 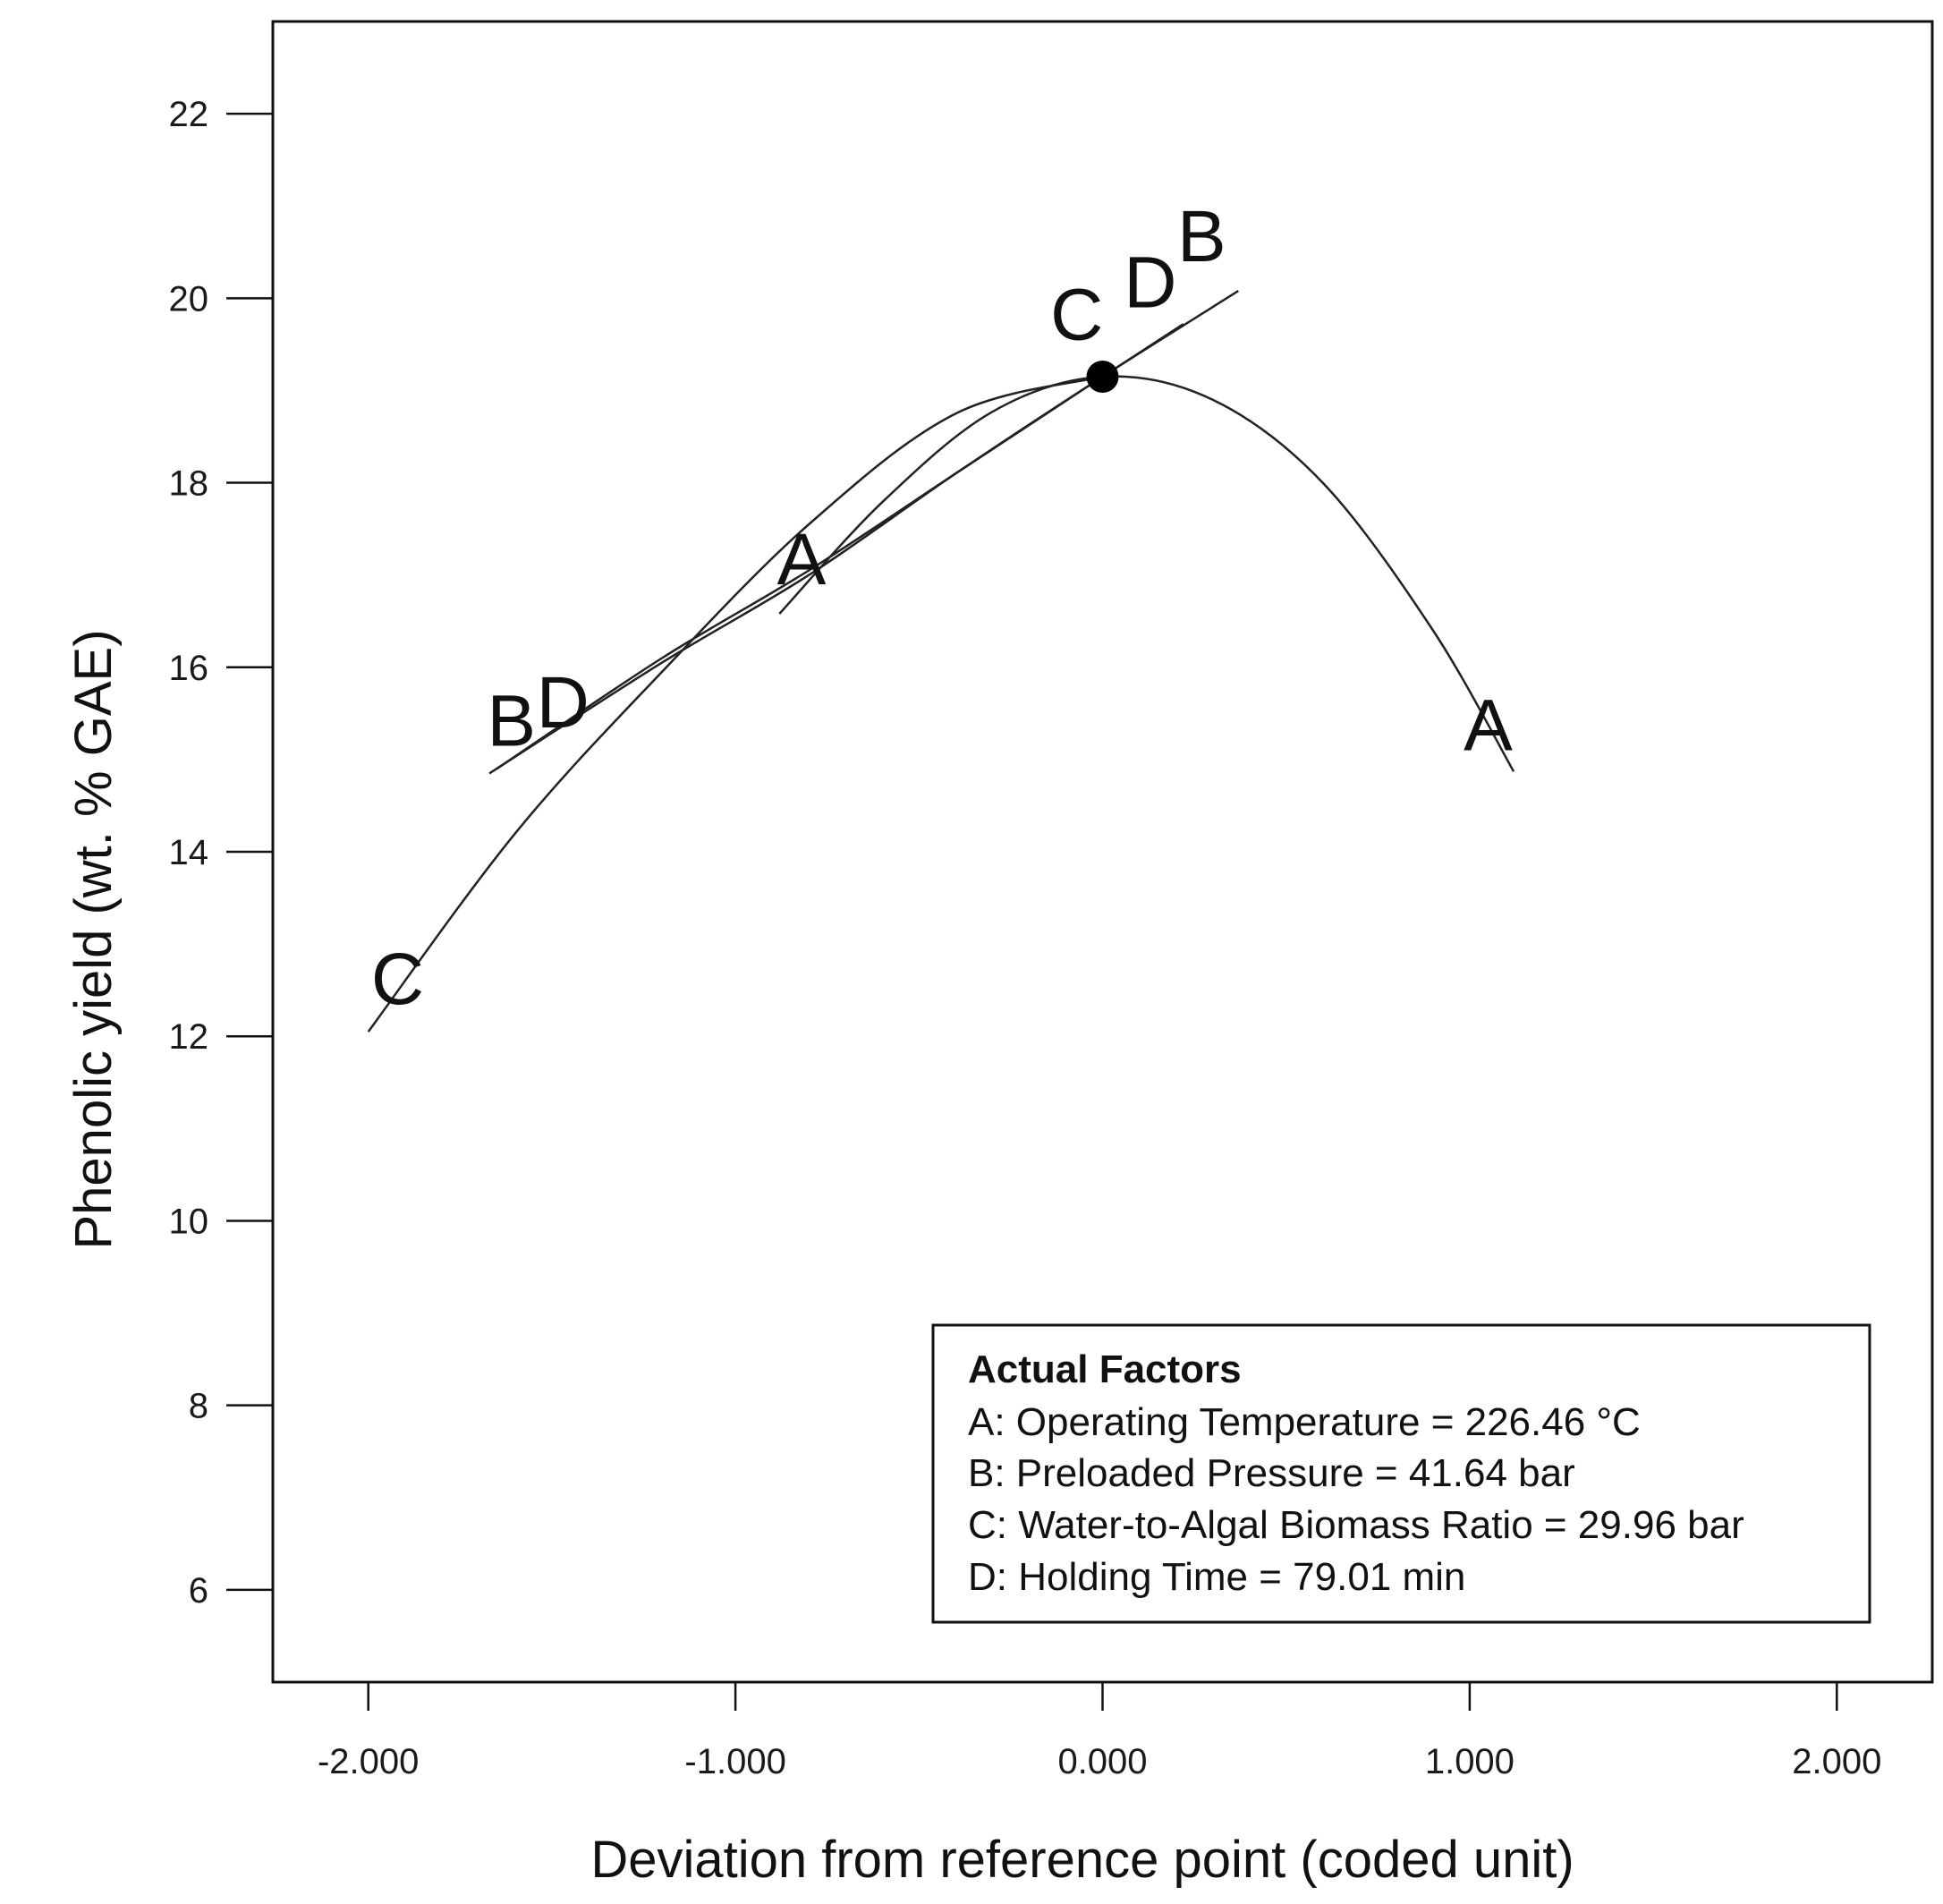 I want to click on legend-box, so click(x=1401, y=1474).